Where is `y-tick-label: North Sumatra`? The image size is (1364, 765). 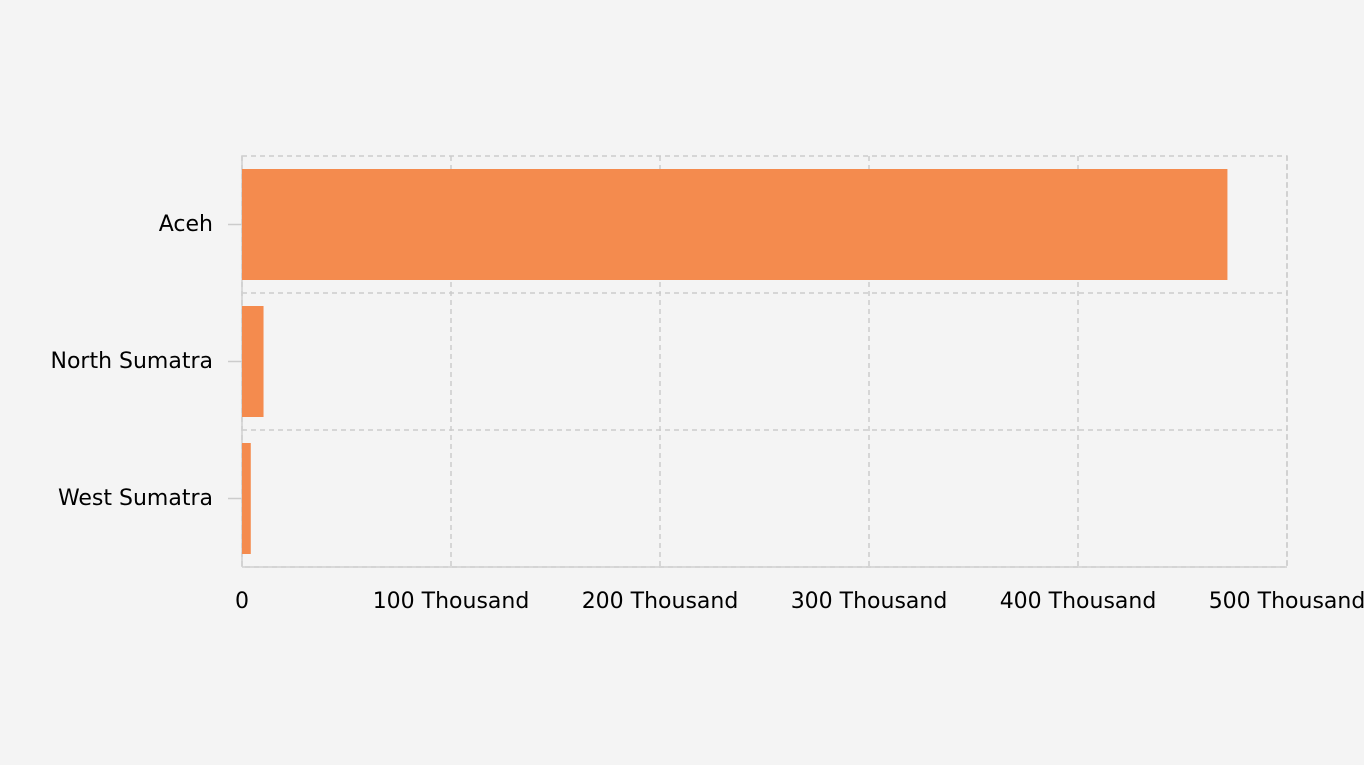
y-tick-label: North Sumatra is located at coordinates (132, 361).